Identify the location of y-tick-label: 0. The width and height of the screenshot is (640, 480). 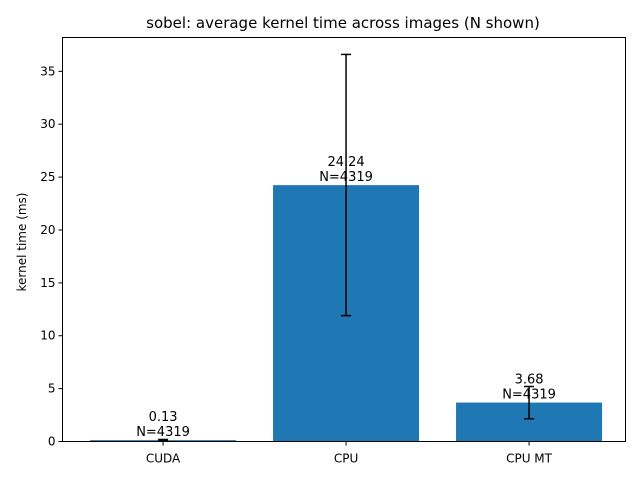
(52, 442).